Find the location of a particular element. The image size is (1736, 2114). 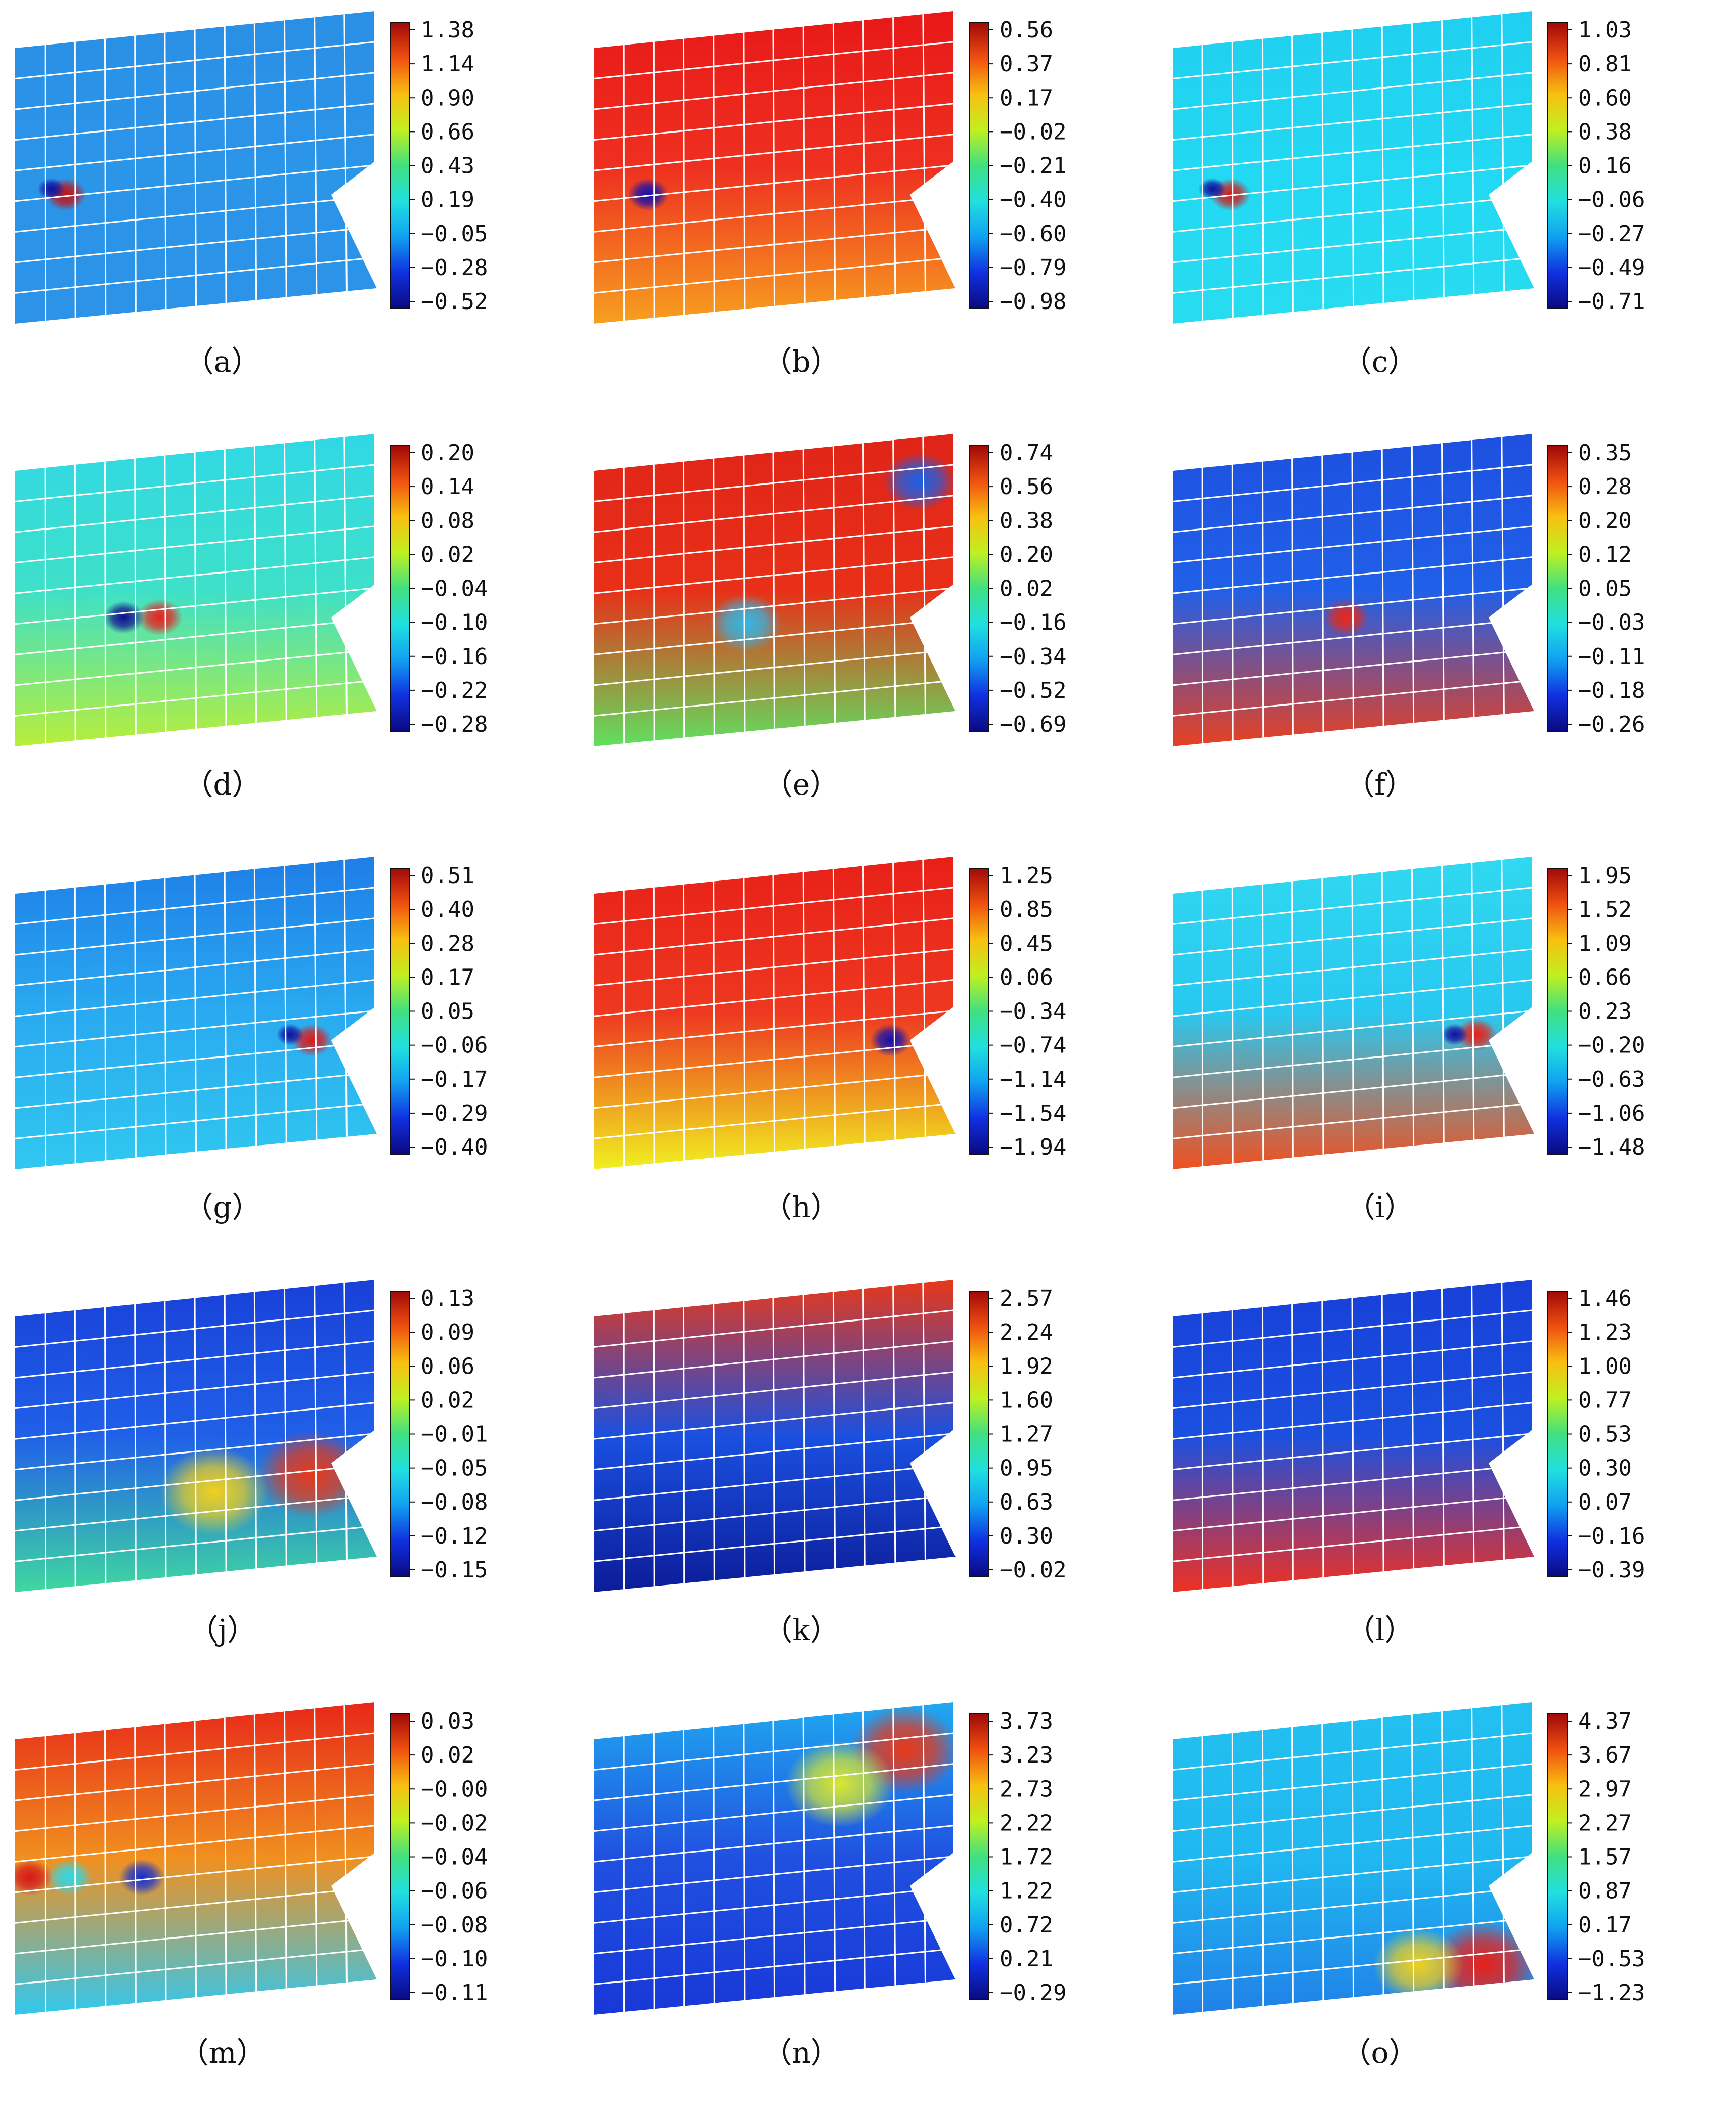

colorbar-tick-label: −1.06 is located at coordinates (1611, 1113).